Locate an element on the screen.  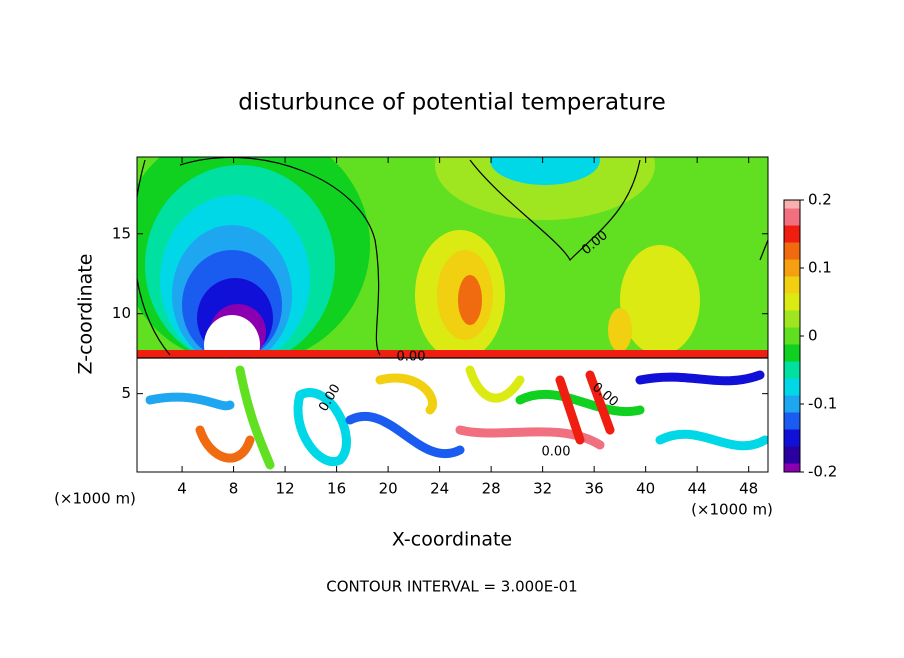
x-tick-label: 32 is located at coordinates (542, 489).